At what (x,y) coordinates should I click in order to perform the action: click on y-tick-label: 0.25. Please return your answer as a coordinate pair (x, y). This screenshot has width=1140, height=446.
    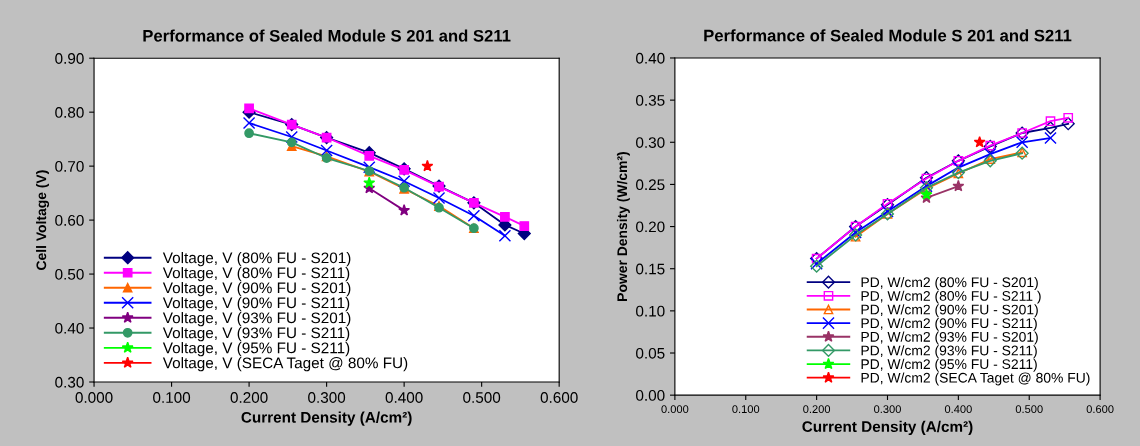
    Looking at the image, I should click on (650, 185).